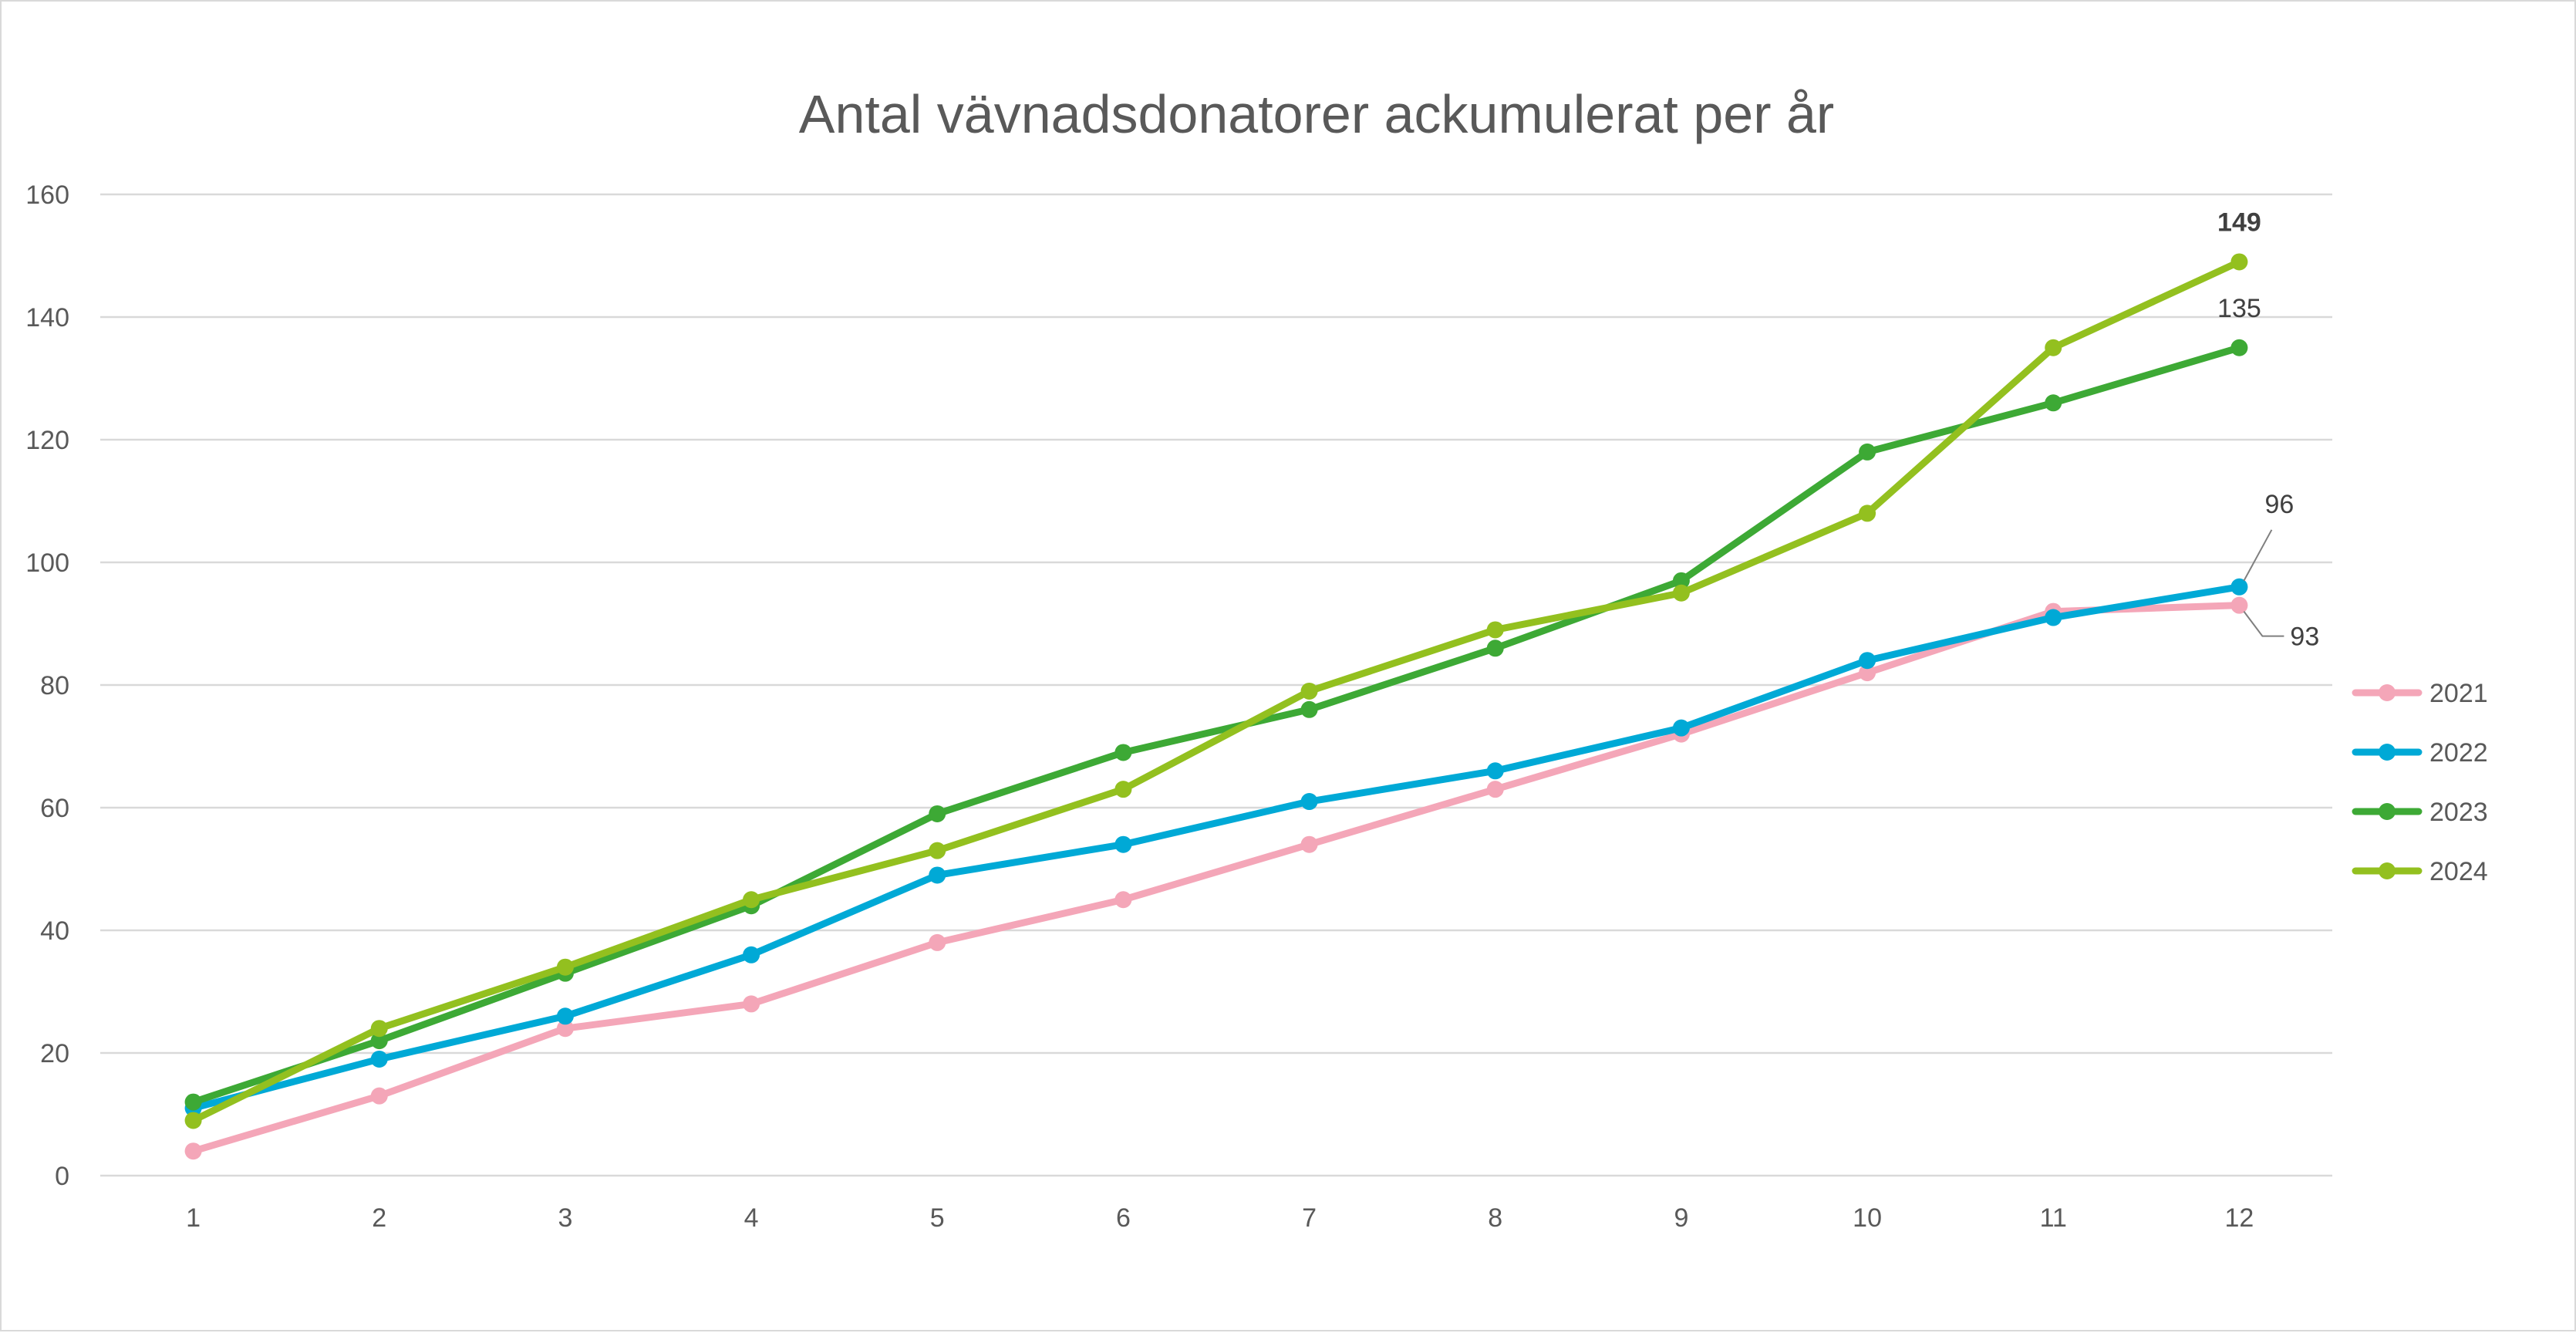 Image resolution: width=2576 pixels, height=1333 pixels. What do you see at coordinates (2279, 505) in the screenshot?
I see `data-label-2022: 96` at bounding box center [2279, 505].